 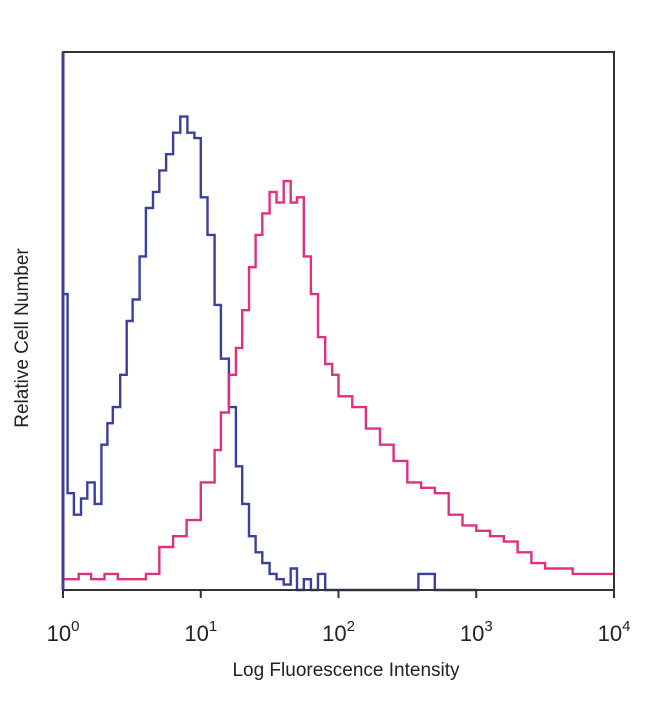 I want to click on x-axis-ticks: 10⁰ 10¹ 10² 10³ 10⁴, so click(x=339, y=618).